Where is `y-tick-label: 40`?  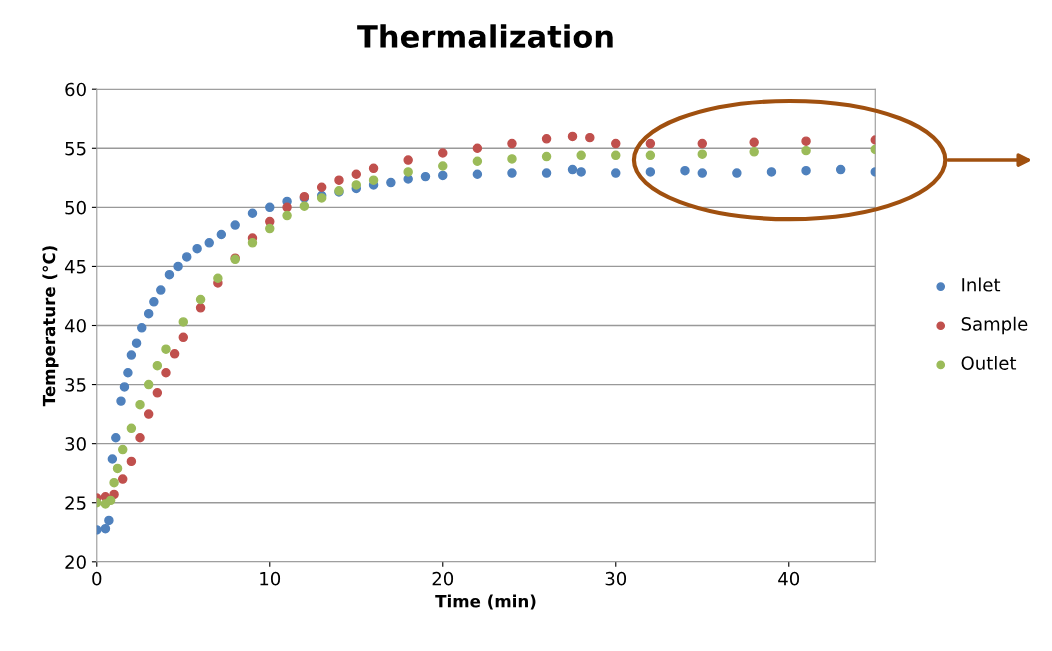 y-tick-label: 40 is located at coordinates (75, 325).